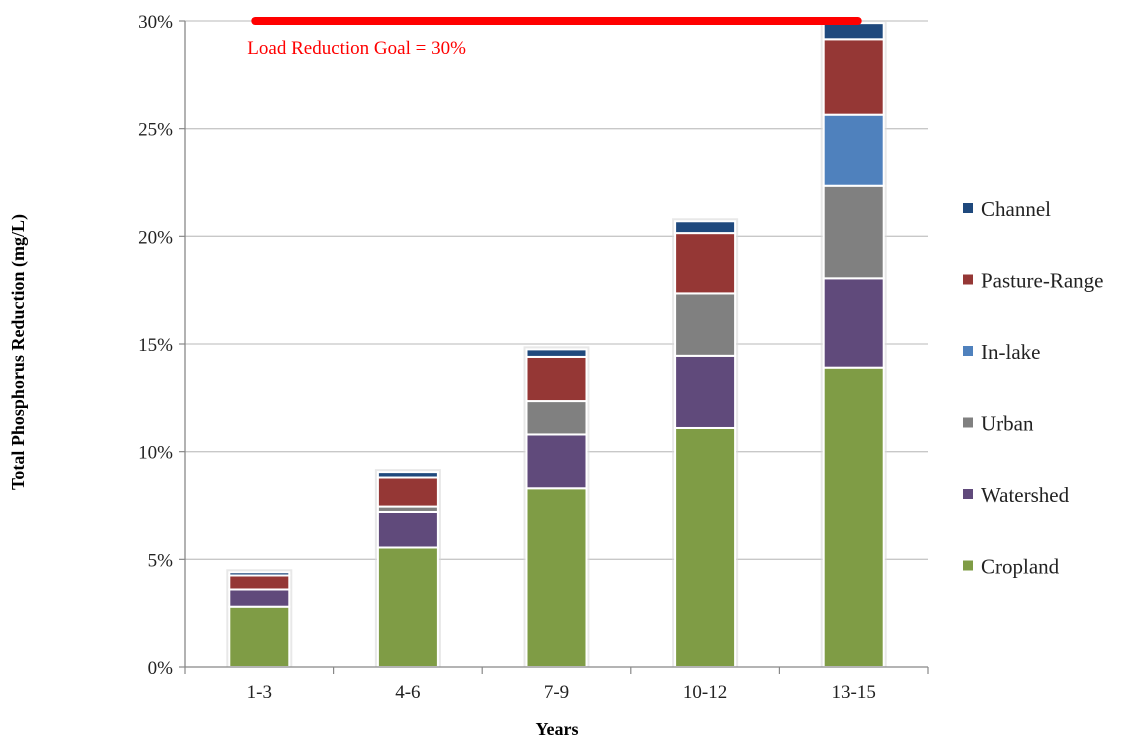 Image resolution: width=1141 pixels, height=743 pixels. Describe the element at coordinates (1007, 424) in the screenshot. I see `legend-label: Urban` at that location.